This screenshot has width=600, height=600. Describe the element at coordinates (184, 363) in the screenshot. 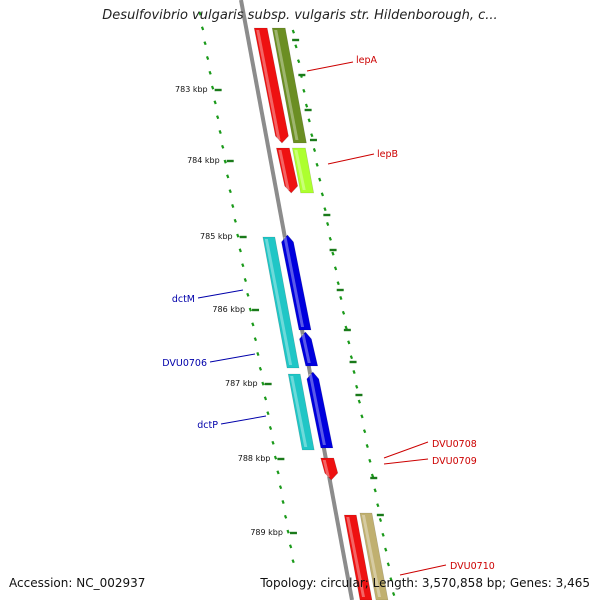

I see `gene-label-dvu0706: DVU0706` at that location.